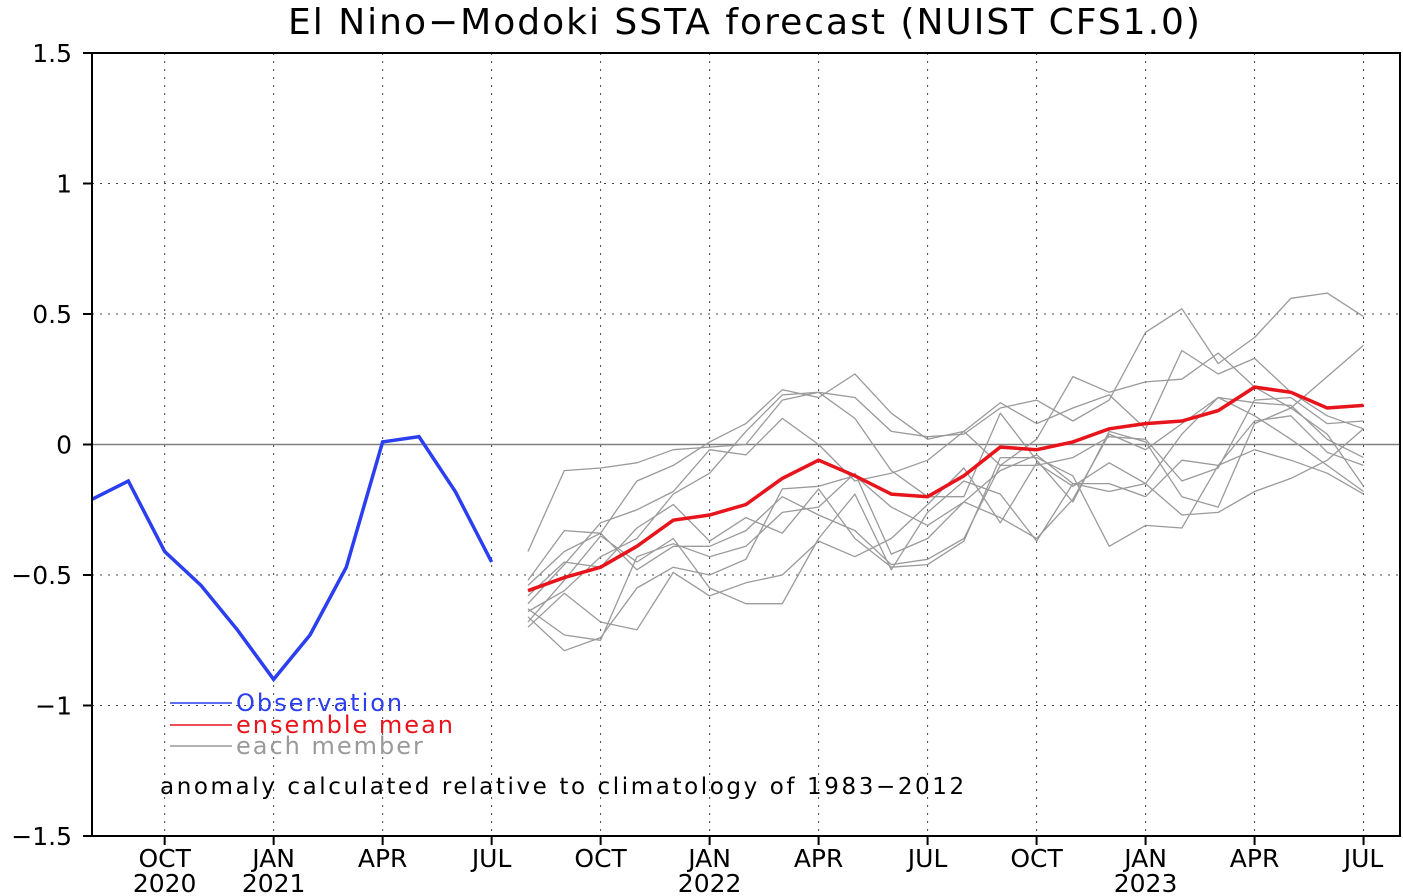 The image size is (1403, 896). I want to click on y-tick-label: −1, so click(53, 706).